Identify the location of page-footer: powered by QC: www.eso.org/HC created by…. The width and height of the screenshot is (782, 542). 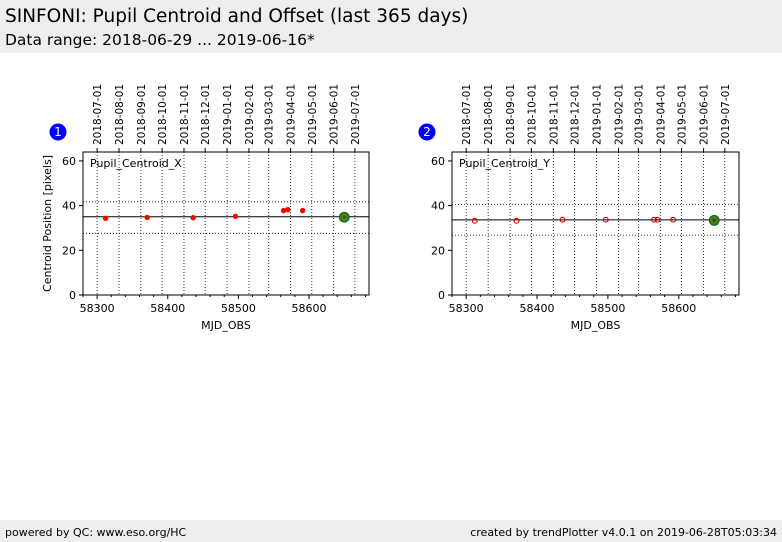
(391, 531).